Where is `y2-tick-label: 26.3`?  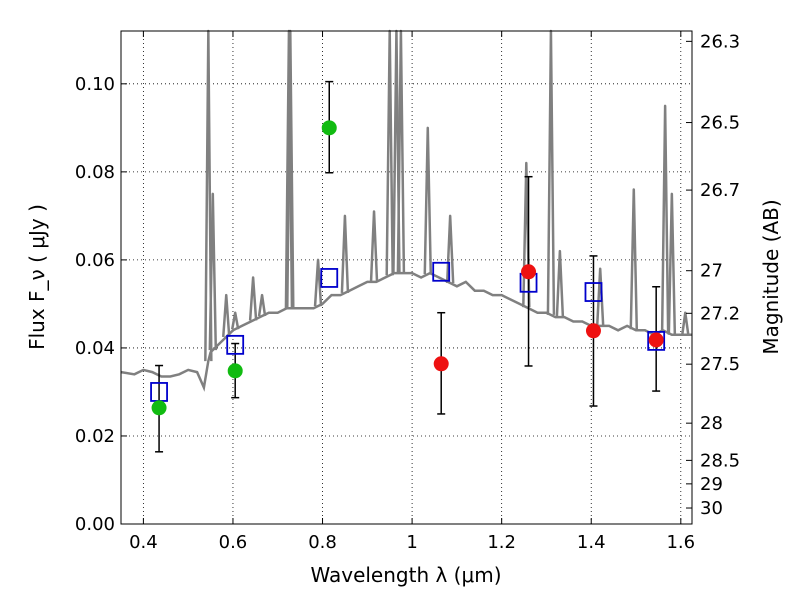 y2-tick-label: 26.3 is located at coordinates (720, 41).